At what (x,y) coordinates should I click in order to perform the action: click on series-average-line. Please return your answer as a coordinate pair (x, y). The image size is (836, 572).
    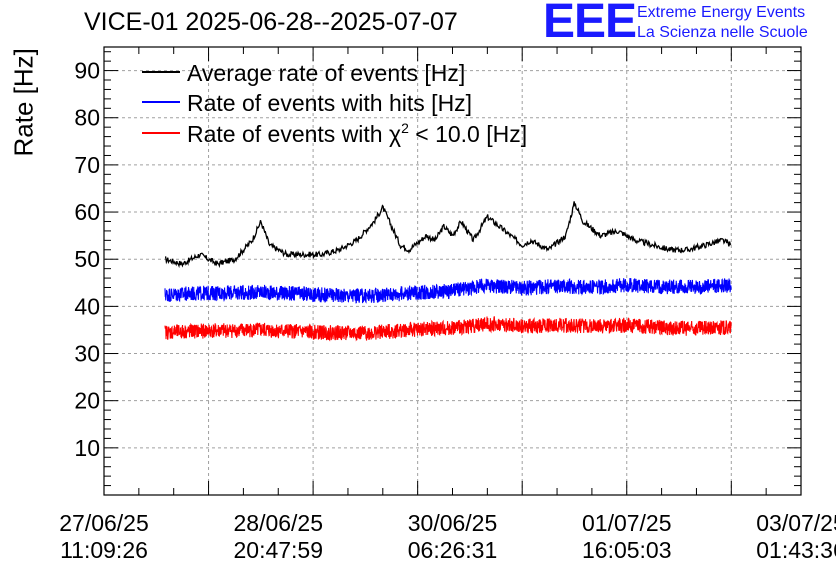
    Looking at the image, I should click on (448, 235).